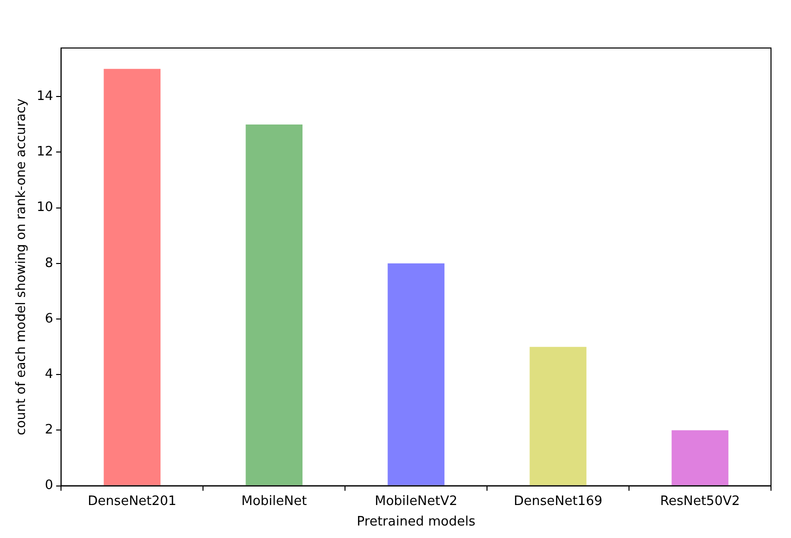 The height and width of the screenshot is (538, 791). What do you see at coordinates (45, 152) in the screenshot?
I see `y-tick-label: 12` at bounding box center [45, 152].